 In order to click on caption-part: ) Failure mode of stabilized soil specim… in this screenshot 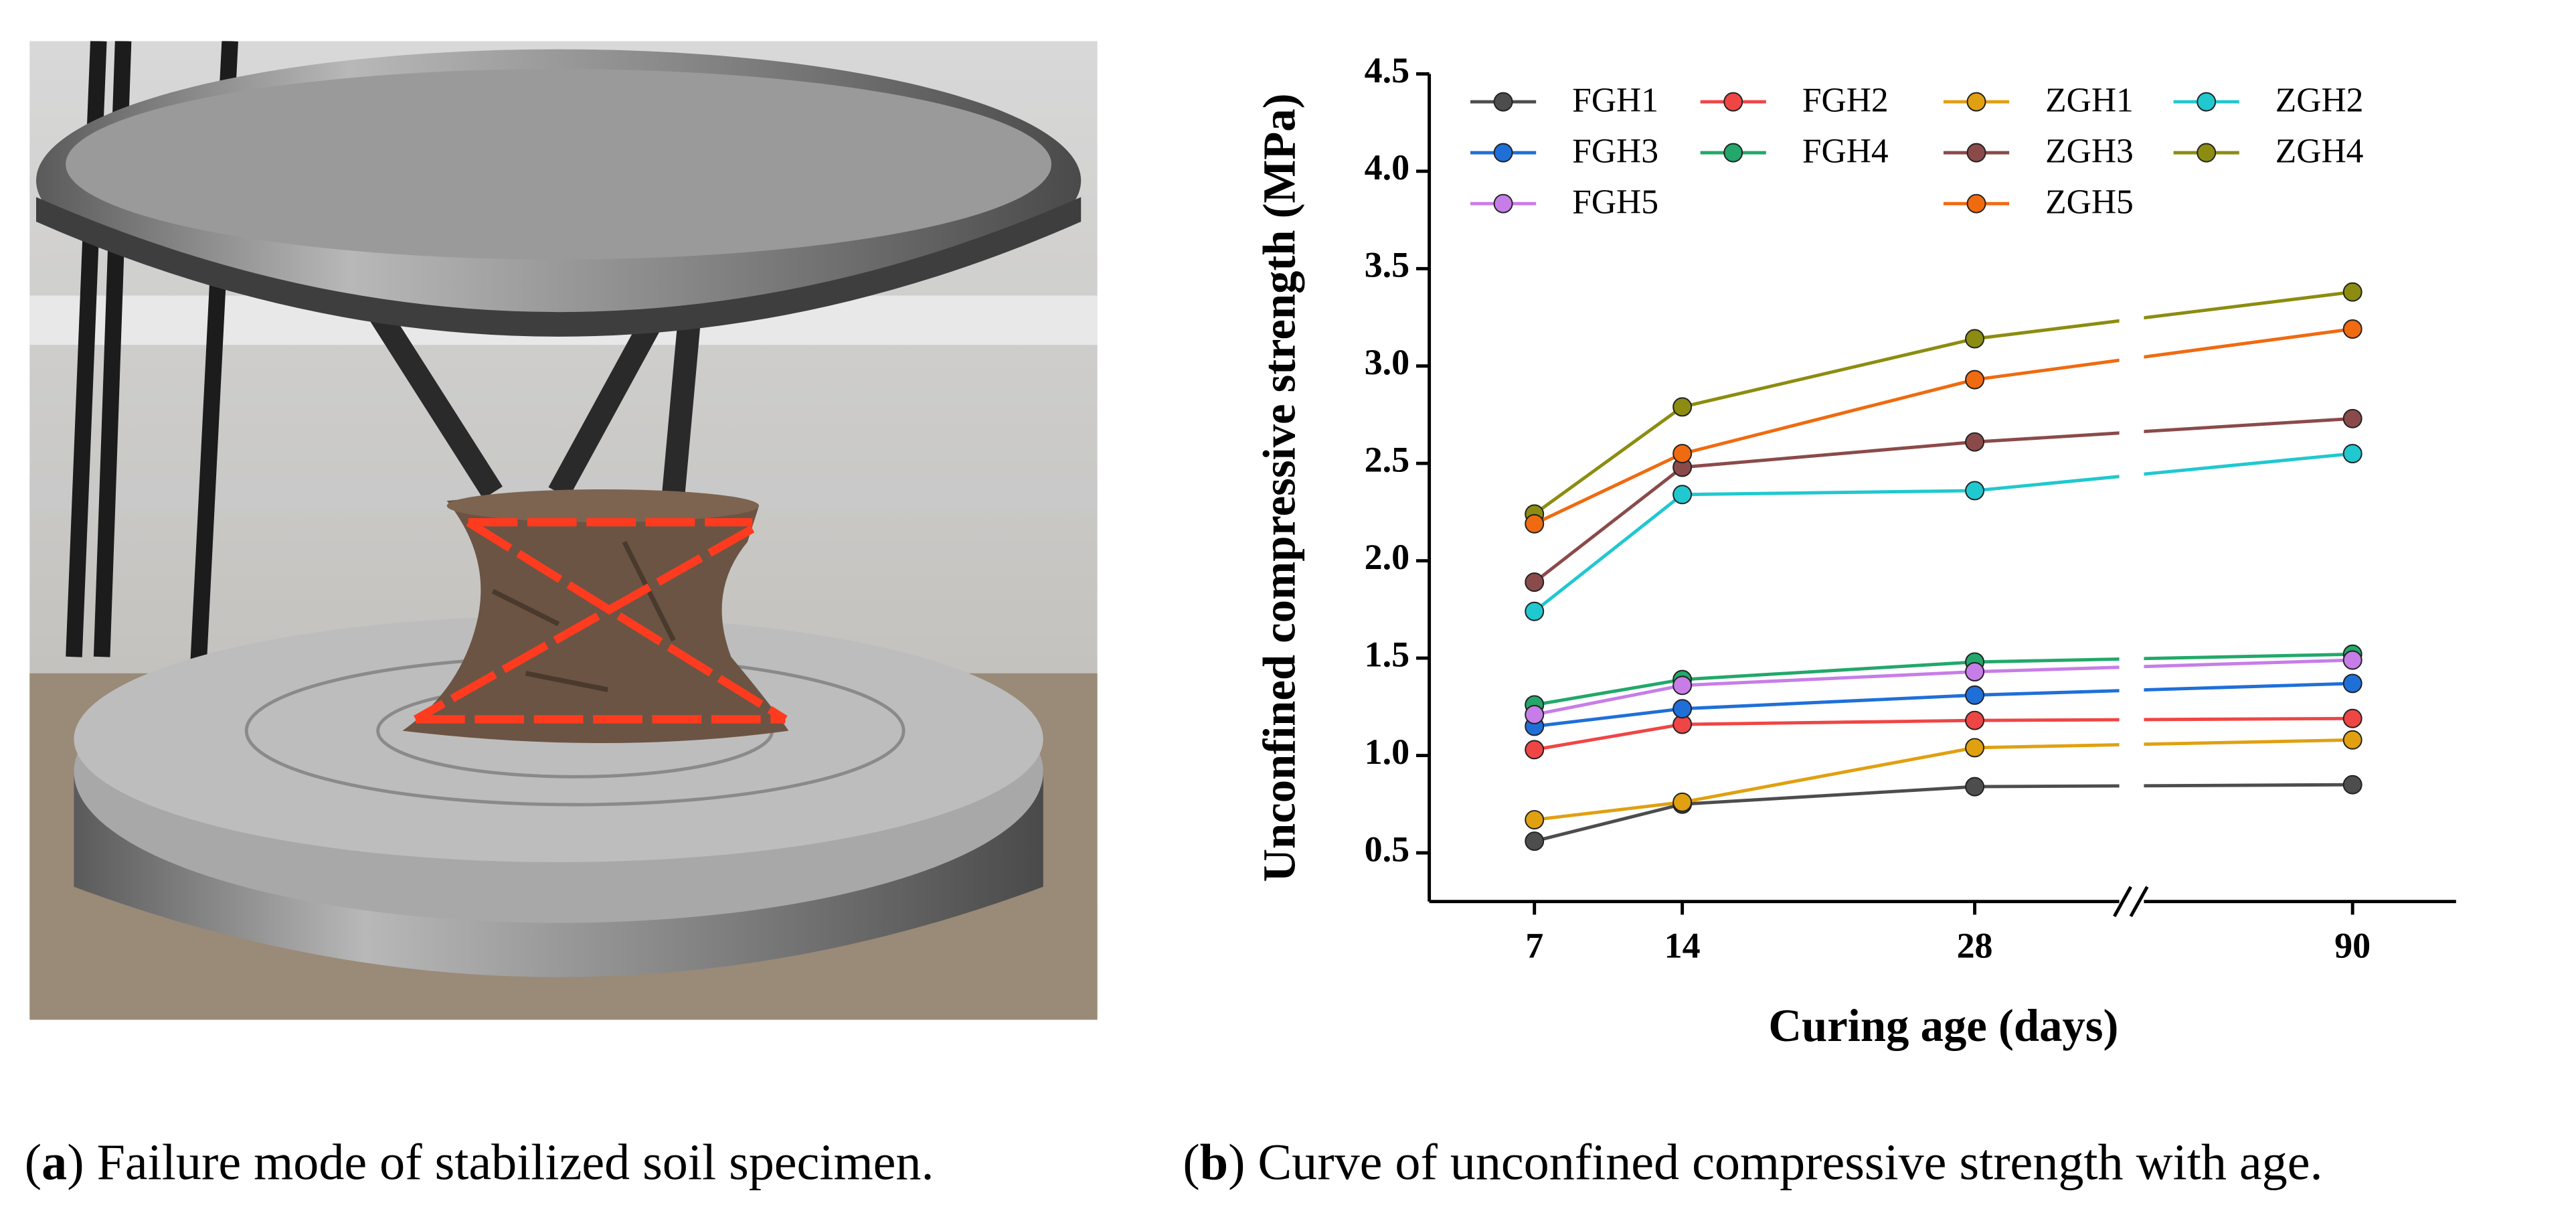, I will do `click(500, 1162)`.